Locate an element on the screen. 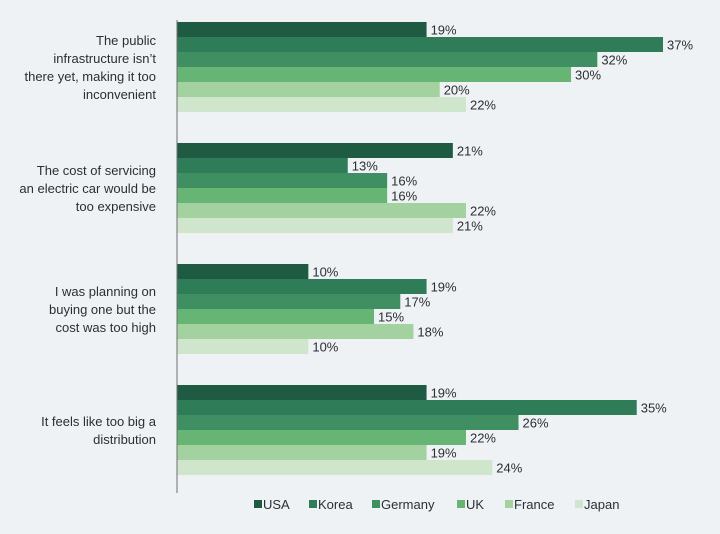 Image resolution: width=720 pixels, height=534 pixels. legend-label-france: France is located at coordinates (534, 504).